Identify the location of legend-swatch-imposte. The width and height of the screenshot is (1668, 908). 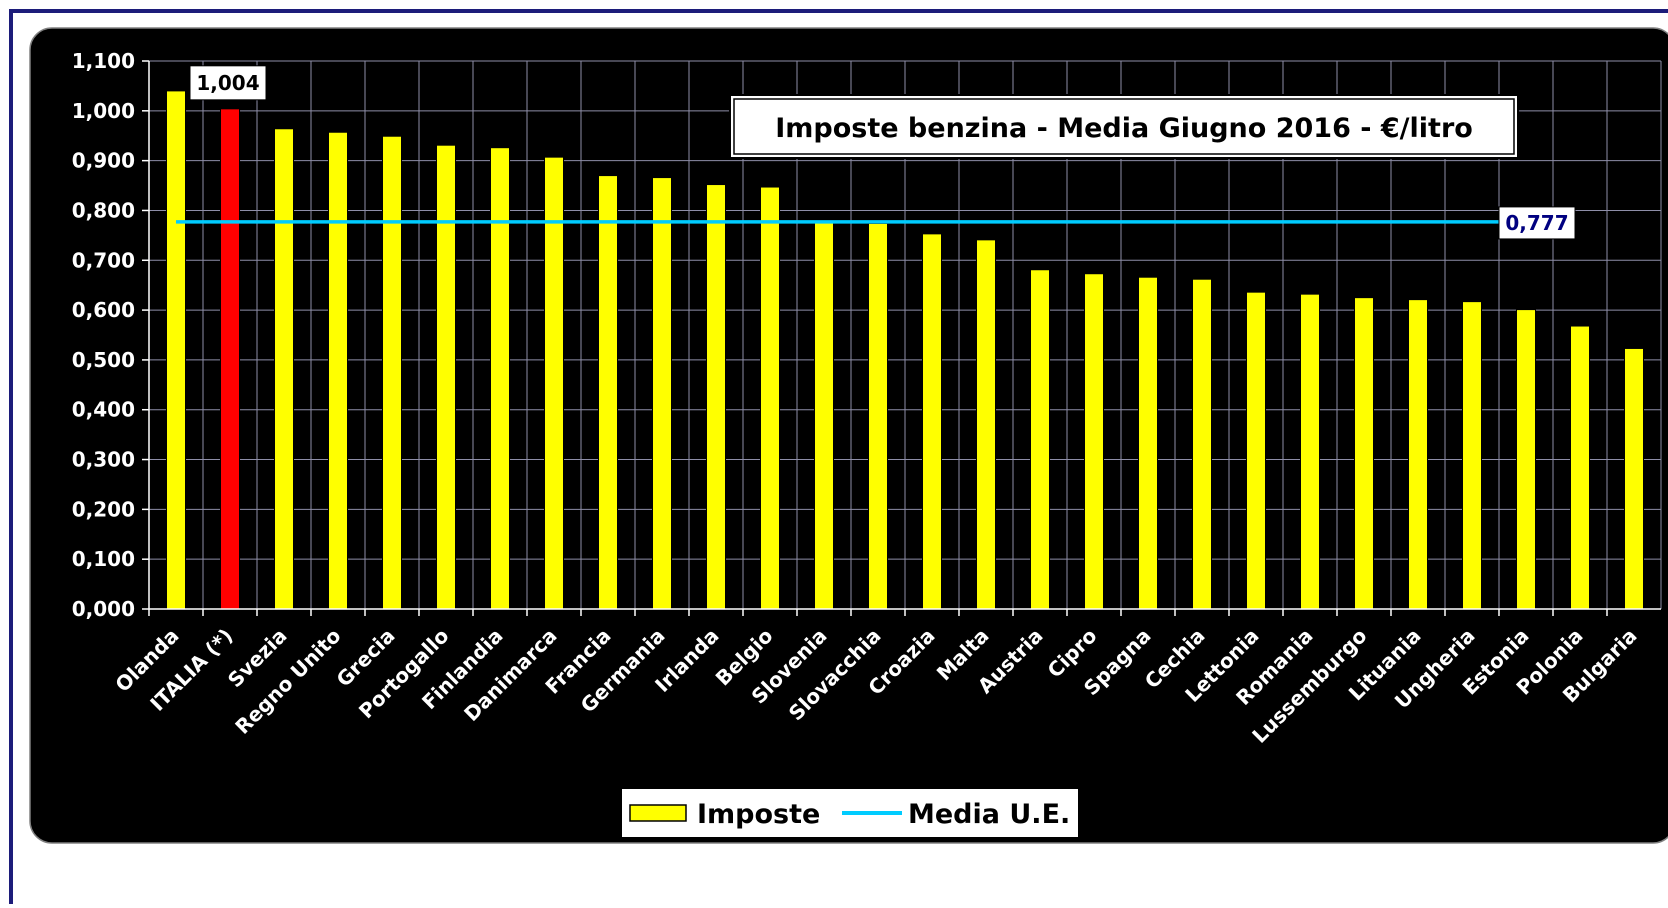
(658, 813).